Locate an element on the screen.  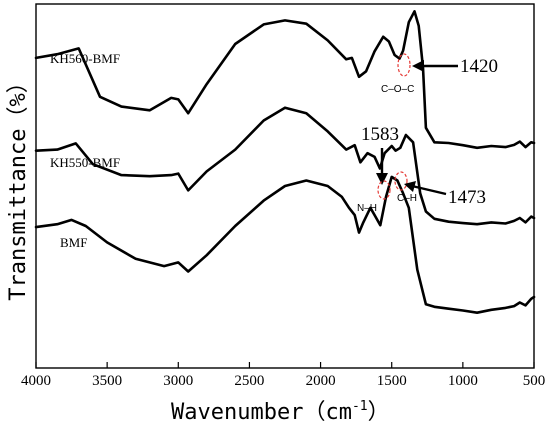
arrow-1583-head is located at coordinates (382, 179).